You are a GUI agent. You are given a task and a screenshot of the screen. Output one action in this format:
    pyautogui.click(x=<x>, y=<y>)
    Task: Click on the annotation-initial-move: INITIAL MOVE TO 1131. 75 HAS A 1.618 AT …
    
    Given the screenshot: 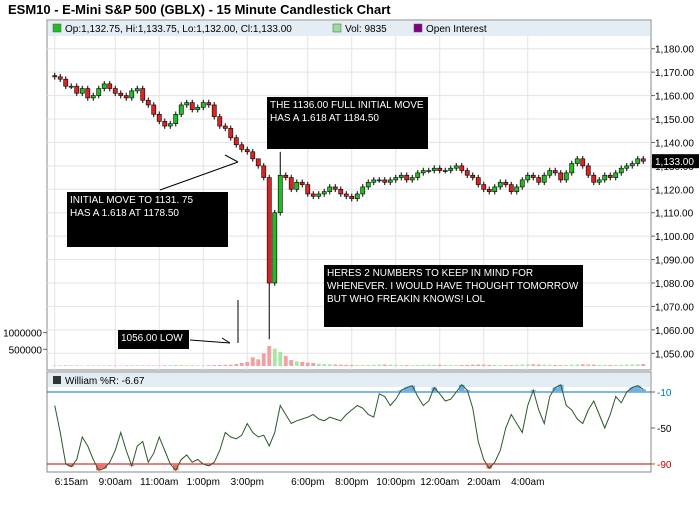 What is the action you would take?
    pyautogui.click(x=147, y=219)
    